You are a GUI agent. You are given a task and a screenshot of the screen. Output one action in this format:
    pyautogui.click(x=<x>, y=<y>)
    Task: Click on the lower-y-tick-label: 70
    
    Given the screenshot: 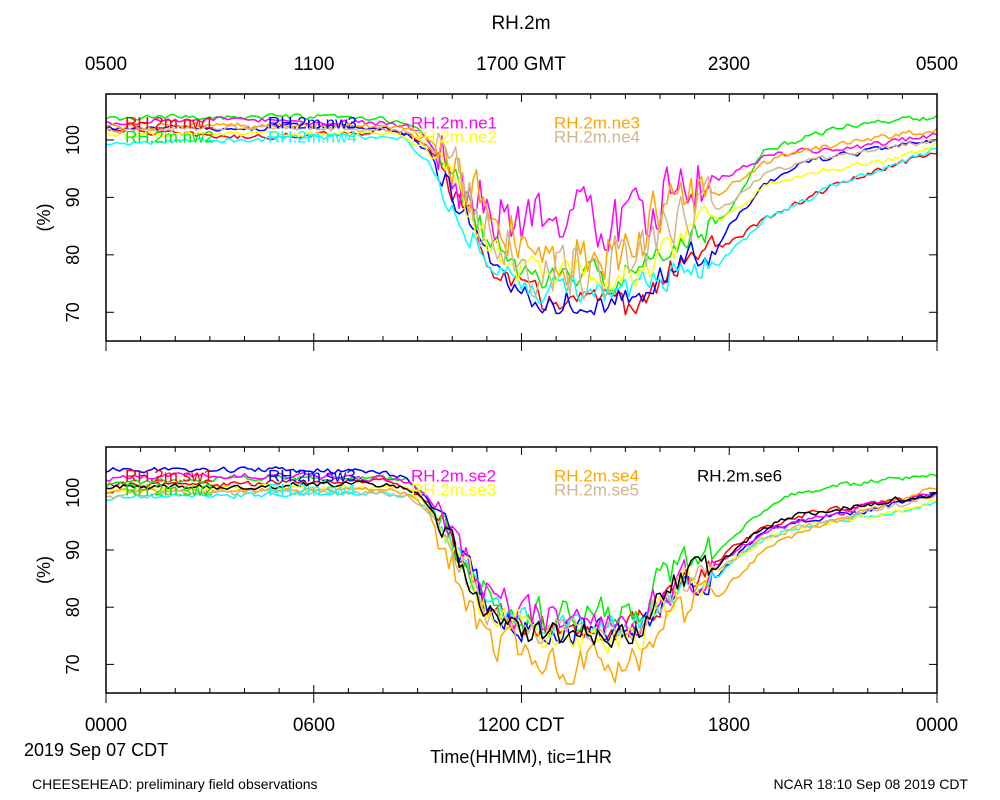 What is the action you would take?
    pyautogui.click(x=73, y=664)
    